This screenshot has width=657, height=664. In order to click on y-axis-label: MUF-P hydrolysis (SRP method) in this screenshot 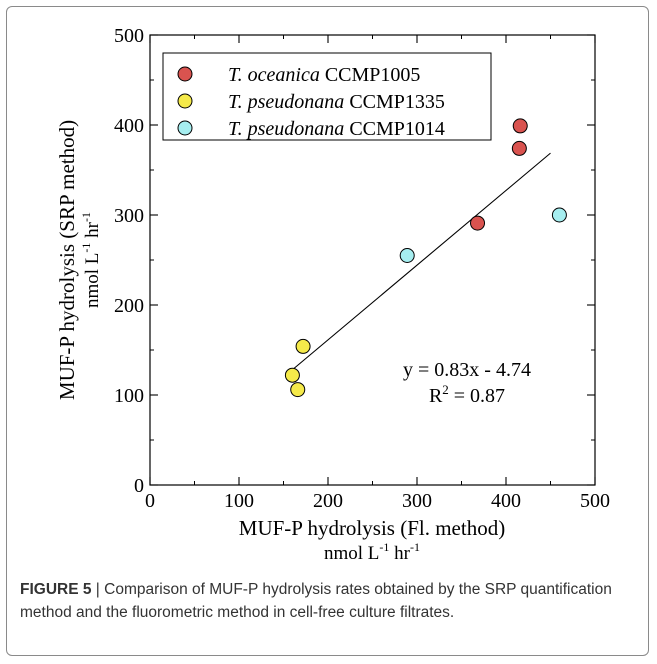, I will do `click(67, 260)`.